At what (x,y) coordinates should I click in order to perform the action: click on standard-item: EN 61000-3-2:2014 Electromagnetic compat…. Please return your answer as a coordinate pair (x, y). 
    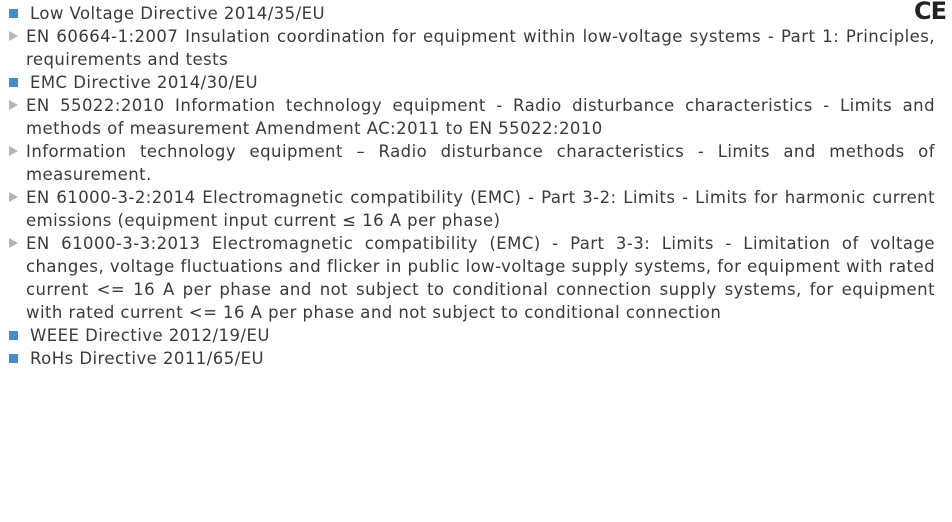
    Looking at the image, I should click on (467, 209).